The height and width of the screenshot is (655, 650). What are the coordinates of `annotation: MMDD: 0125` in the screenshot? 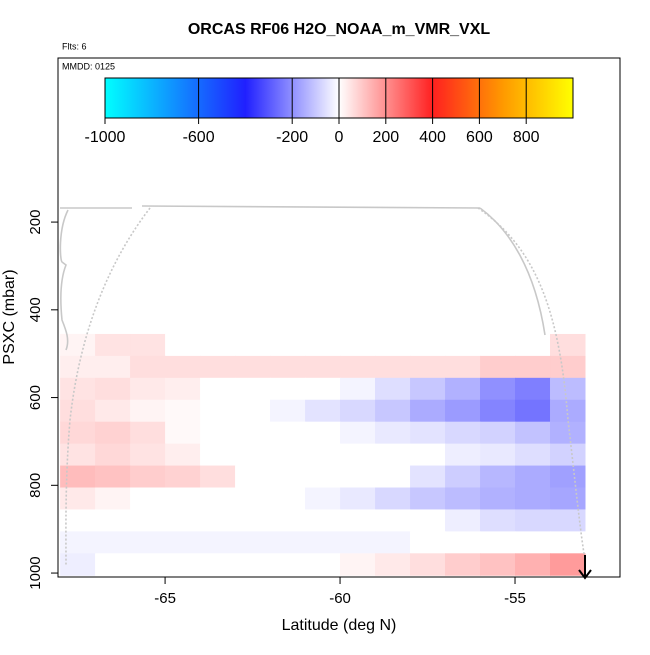 It's located at (88, 66).